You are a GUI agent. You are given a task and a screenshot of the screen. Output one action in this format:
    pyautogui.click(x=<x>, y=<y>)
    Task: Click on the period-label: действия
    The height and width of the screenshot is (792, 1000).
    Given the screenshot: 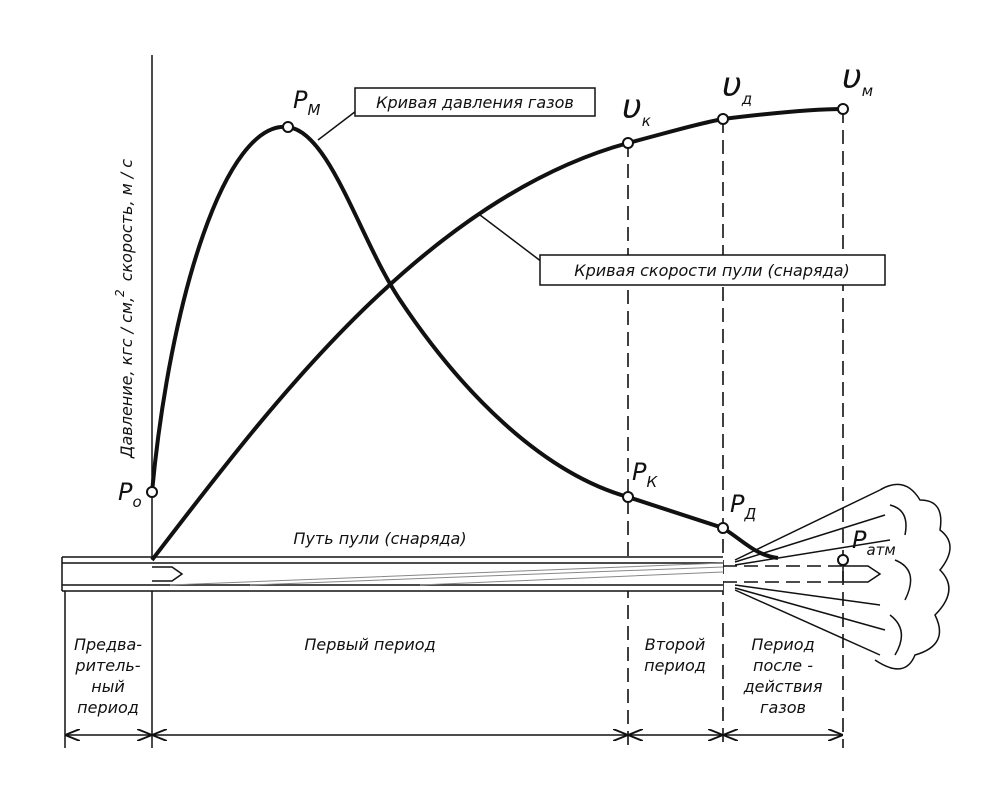 What is the action you would take?
    pyautogui.click(x=783, y=686)
    